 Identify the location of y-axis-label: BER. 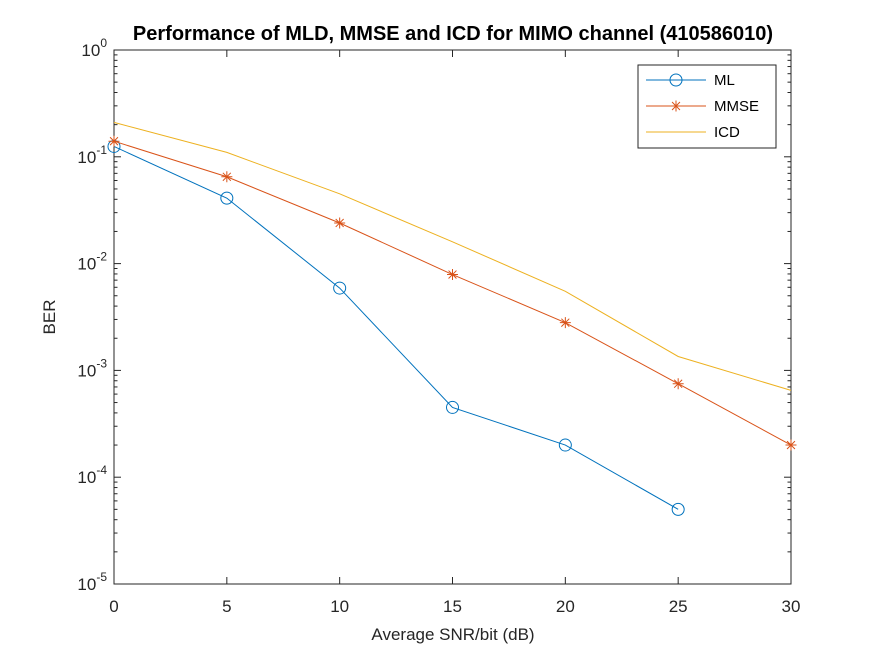
(49, 317).